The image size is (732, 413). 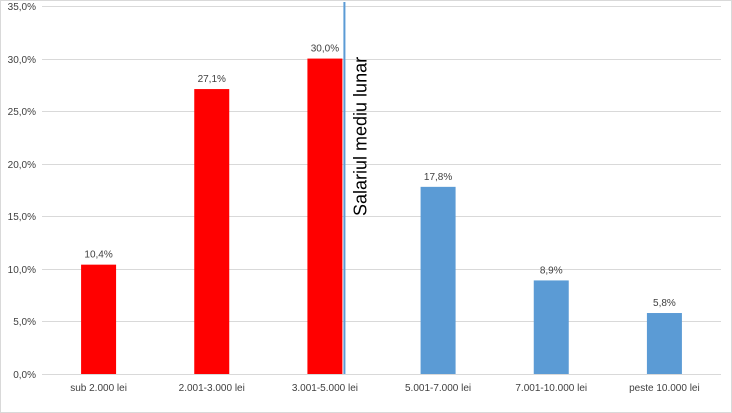 I want to click on y-tick-label: 15,0%, so click(x=22, y=217).